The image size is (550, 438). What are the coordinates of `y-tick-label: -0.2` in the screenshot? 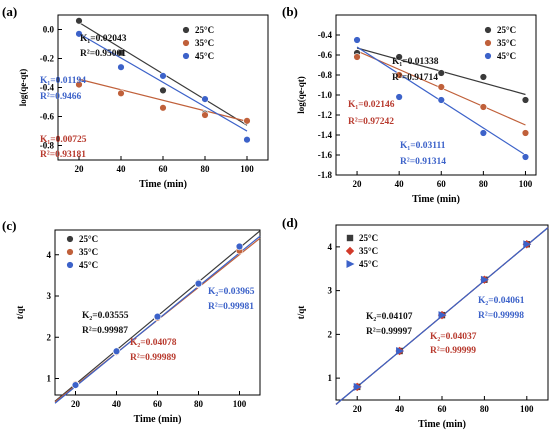 It's located at (47, 59).